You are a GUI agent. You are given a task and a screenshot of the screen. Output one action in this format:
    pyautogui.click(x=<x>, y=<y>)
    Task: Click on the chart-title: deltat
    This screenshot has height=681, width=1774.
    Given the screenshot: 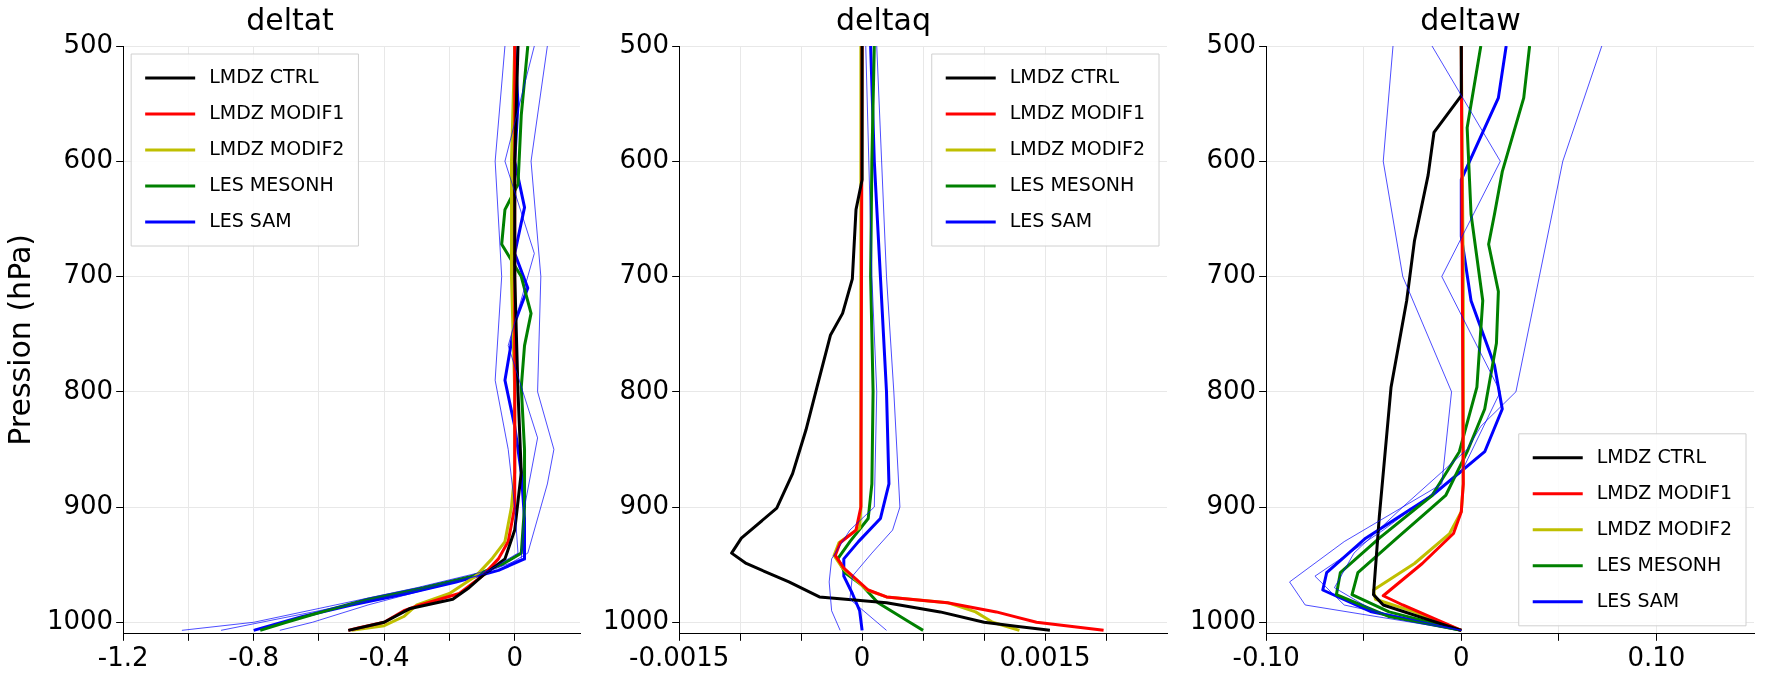 What is the action you would take?
    pyautogui.click(x=290, y=19)
    